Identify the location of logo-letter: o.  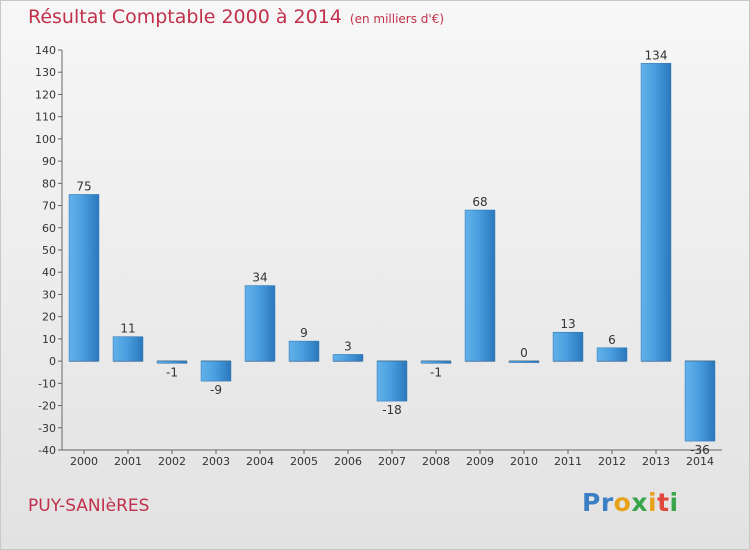
(622, 502).